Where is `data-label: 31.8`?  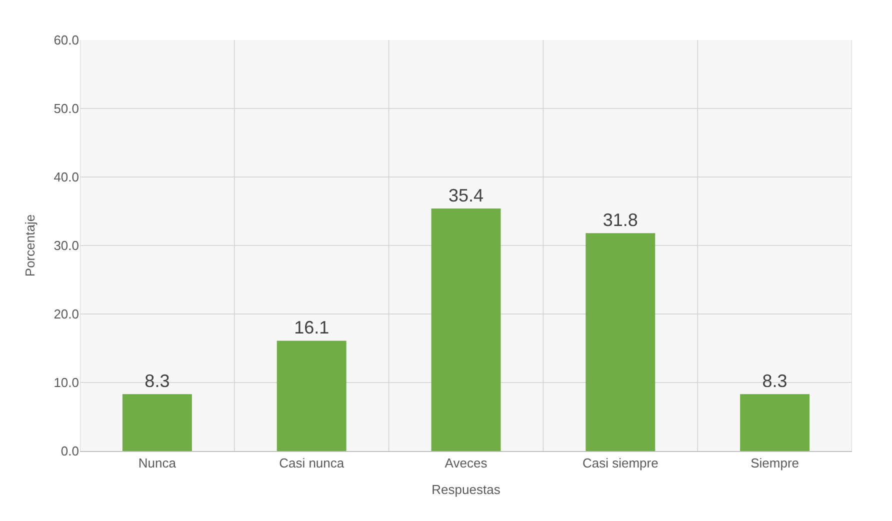 data-label: 31.8 is located at coordinates (620, 220).